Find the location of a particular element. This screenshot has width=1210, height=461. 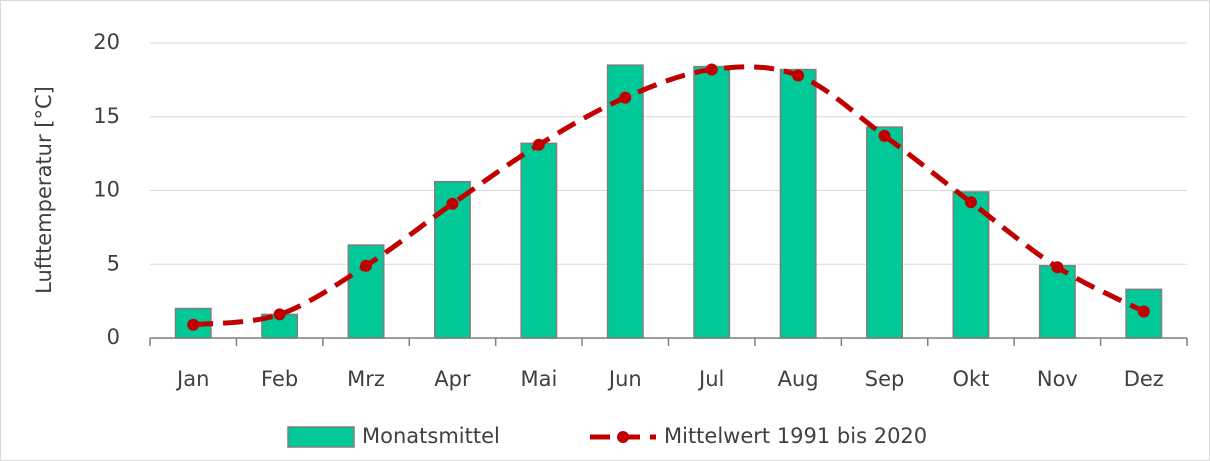

legend-label: Monatsmittel is located at coordinates (431, 436).